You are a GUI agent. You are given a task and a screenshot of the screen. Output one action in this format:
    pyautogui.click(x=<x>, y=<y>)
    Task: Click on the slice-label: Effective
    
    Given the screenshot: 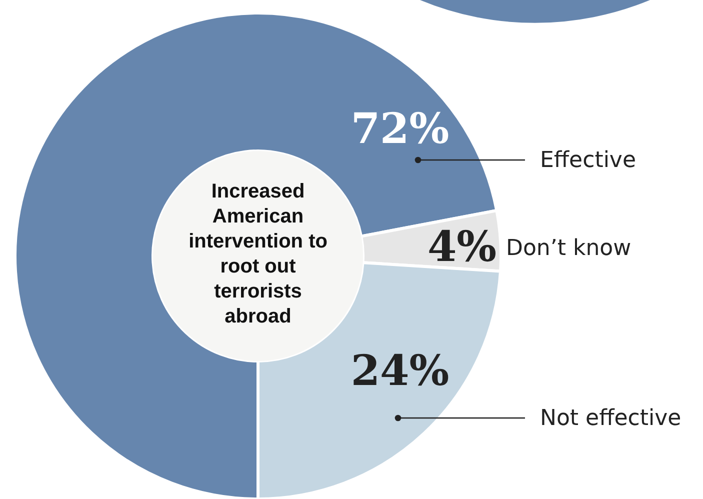 What is the action you would take?
    pyautogui.click(x=588, y=160)
    